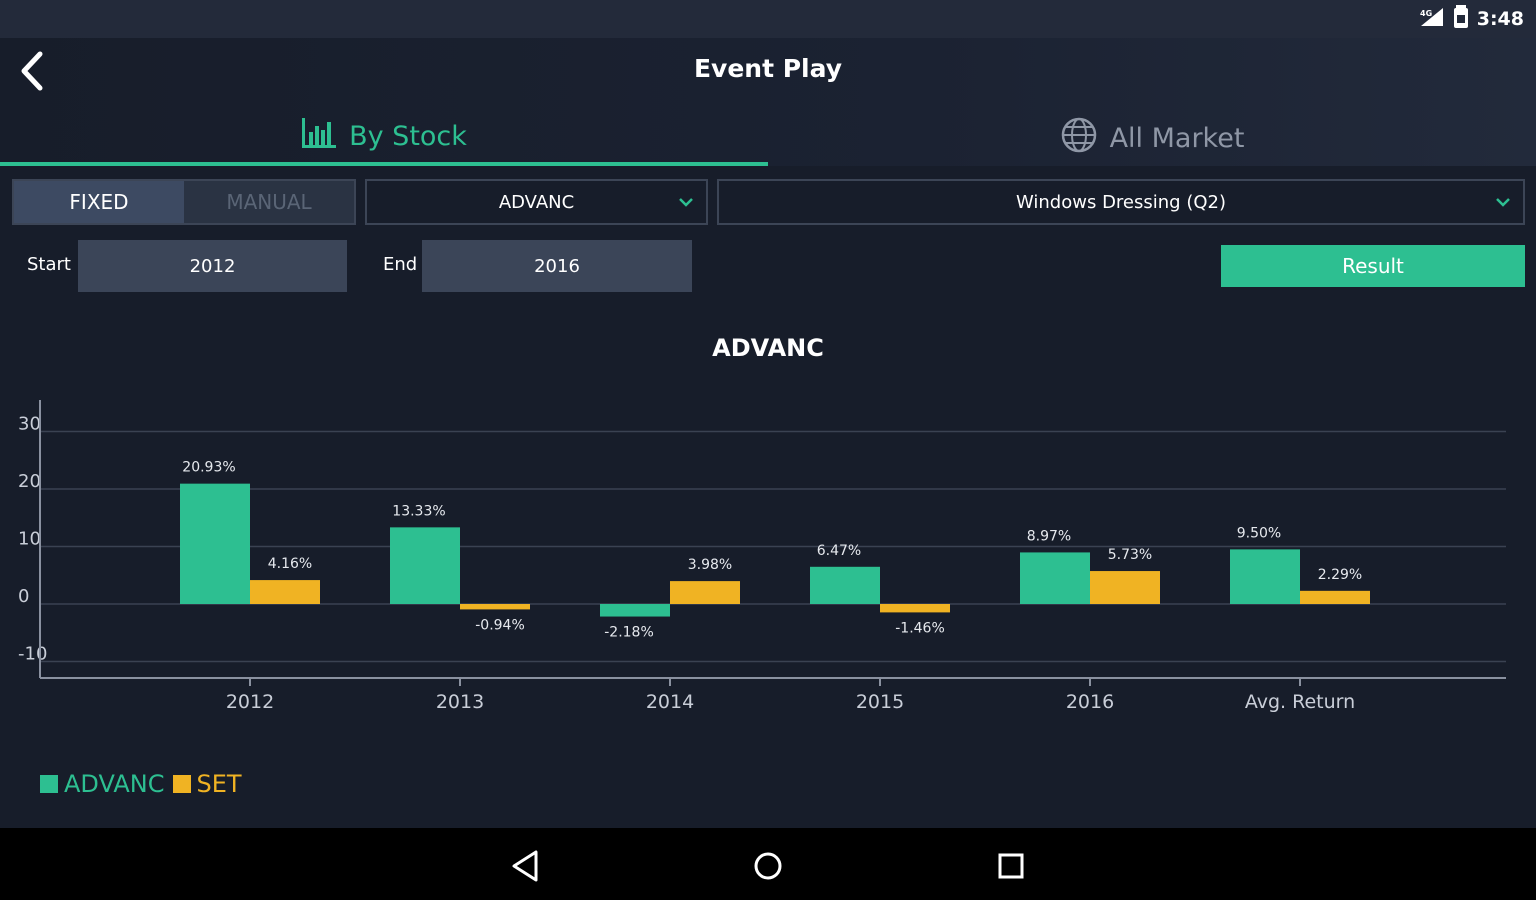 This screenshot has height=900, width=1536. What do you see at coordinates (768, 348) in the screenshot?
I see `chart-title: ADVANC` at bounding box center [768, 348].